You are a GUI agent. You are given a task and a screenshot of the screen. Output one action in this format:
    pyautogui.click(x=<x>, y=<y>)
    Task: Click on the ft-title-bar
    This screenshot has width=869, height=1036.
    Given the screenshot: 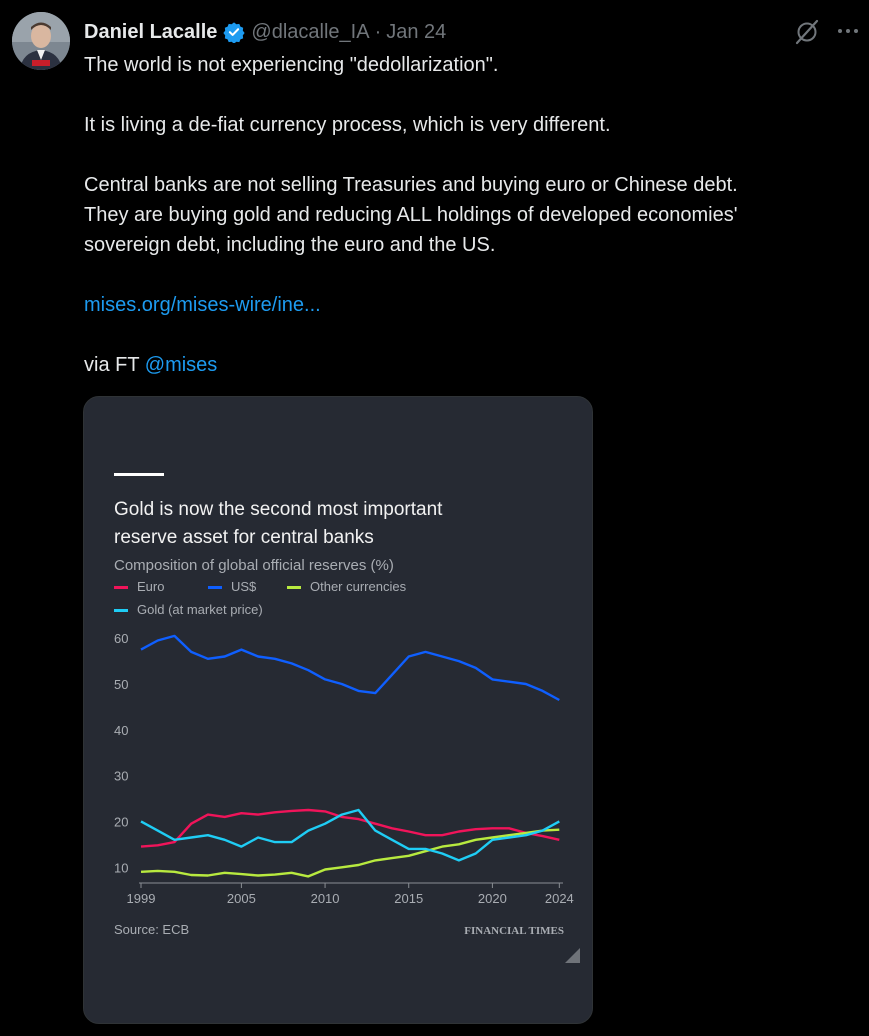 What is the action you would take?
    pyautogui.click(x=139, y=474)
    